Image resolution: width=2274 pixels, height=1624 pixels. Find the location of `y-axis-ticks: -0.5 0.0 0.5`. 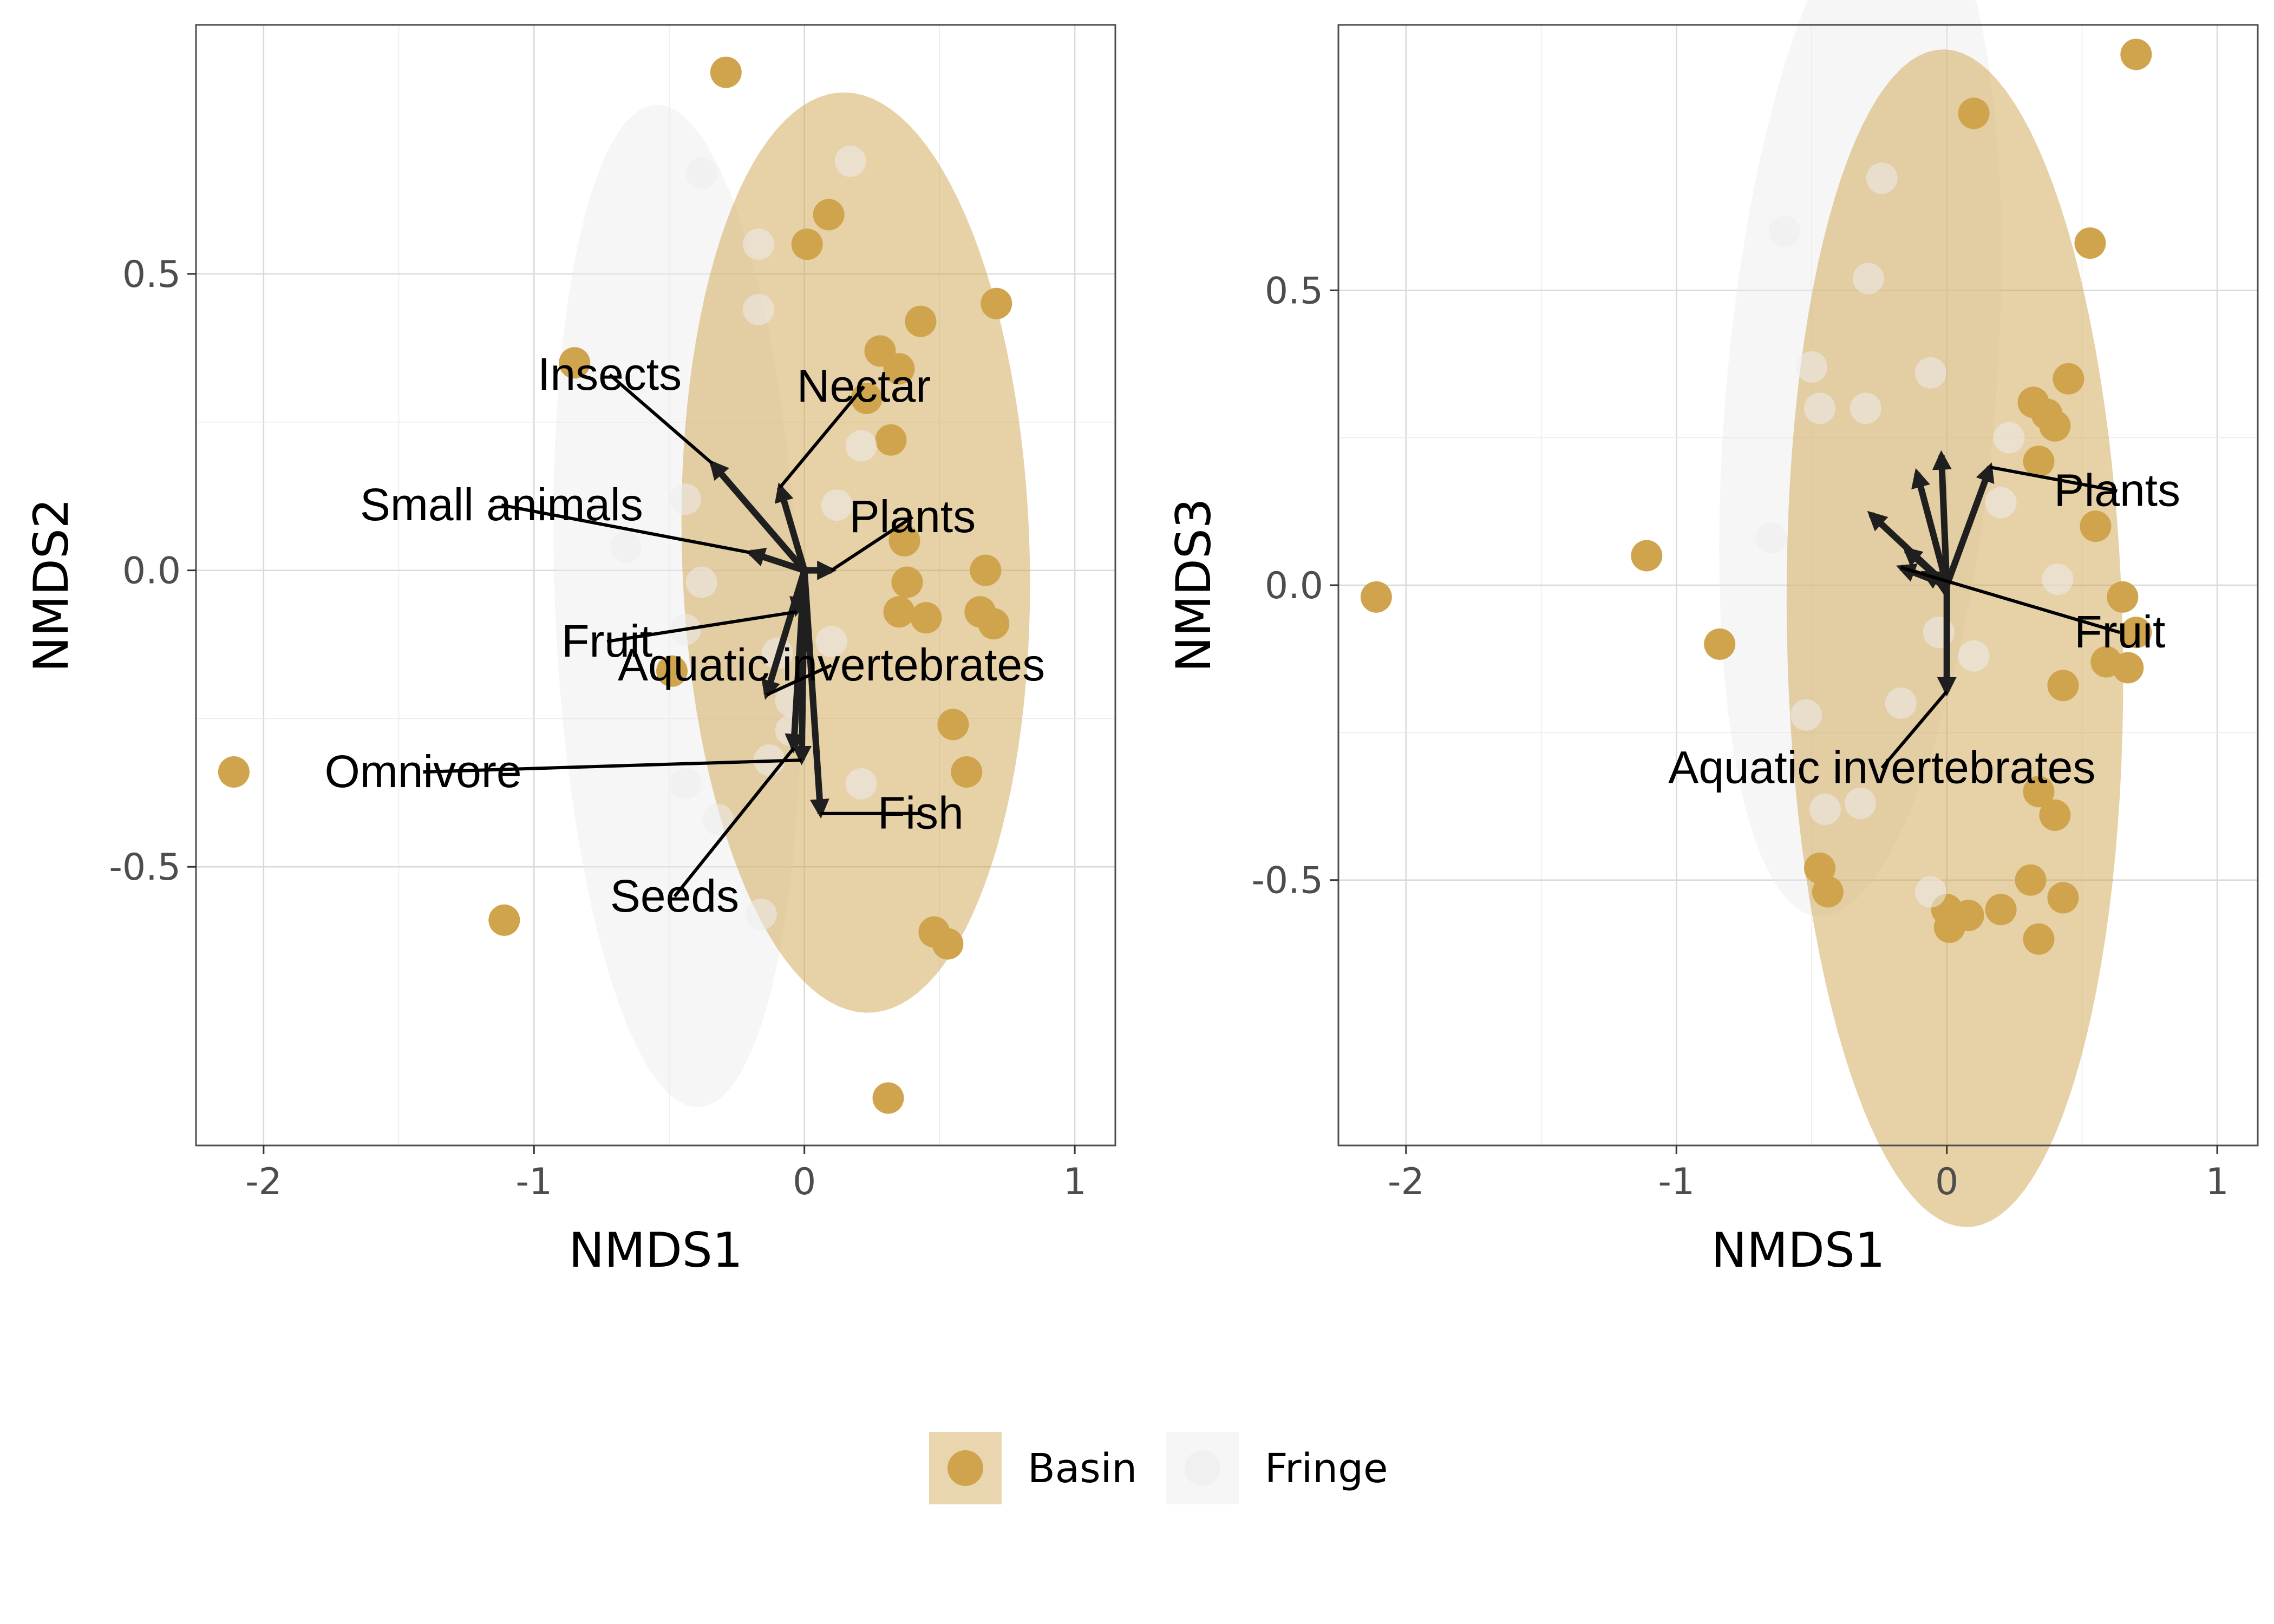

y-axis-ticks: -0.5 0.0 0.5 is located at coordinates (1295, 586).